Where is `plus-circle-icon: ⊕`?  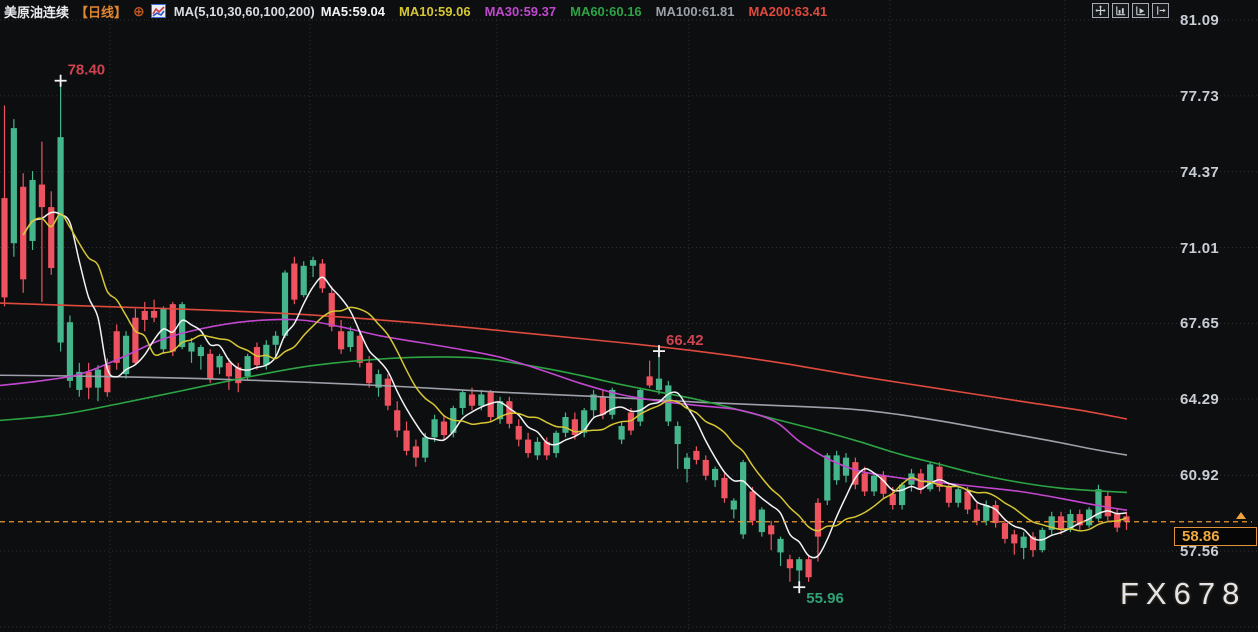 plus-circle-icon: ⊕ is located at coordinates (139, 11).